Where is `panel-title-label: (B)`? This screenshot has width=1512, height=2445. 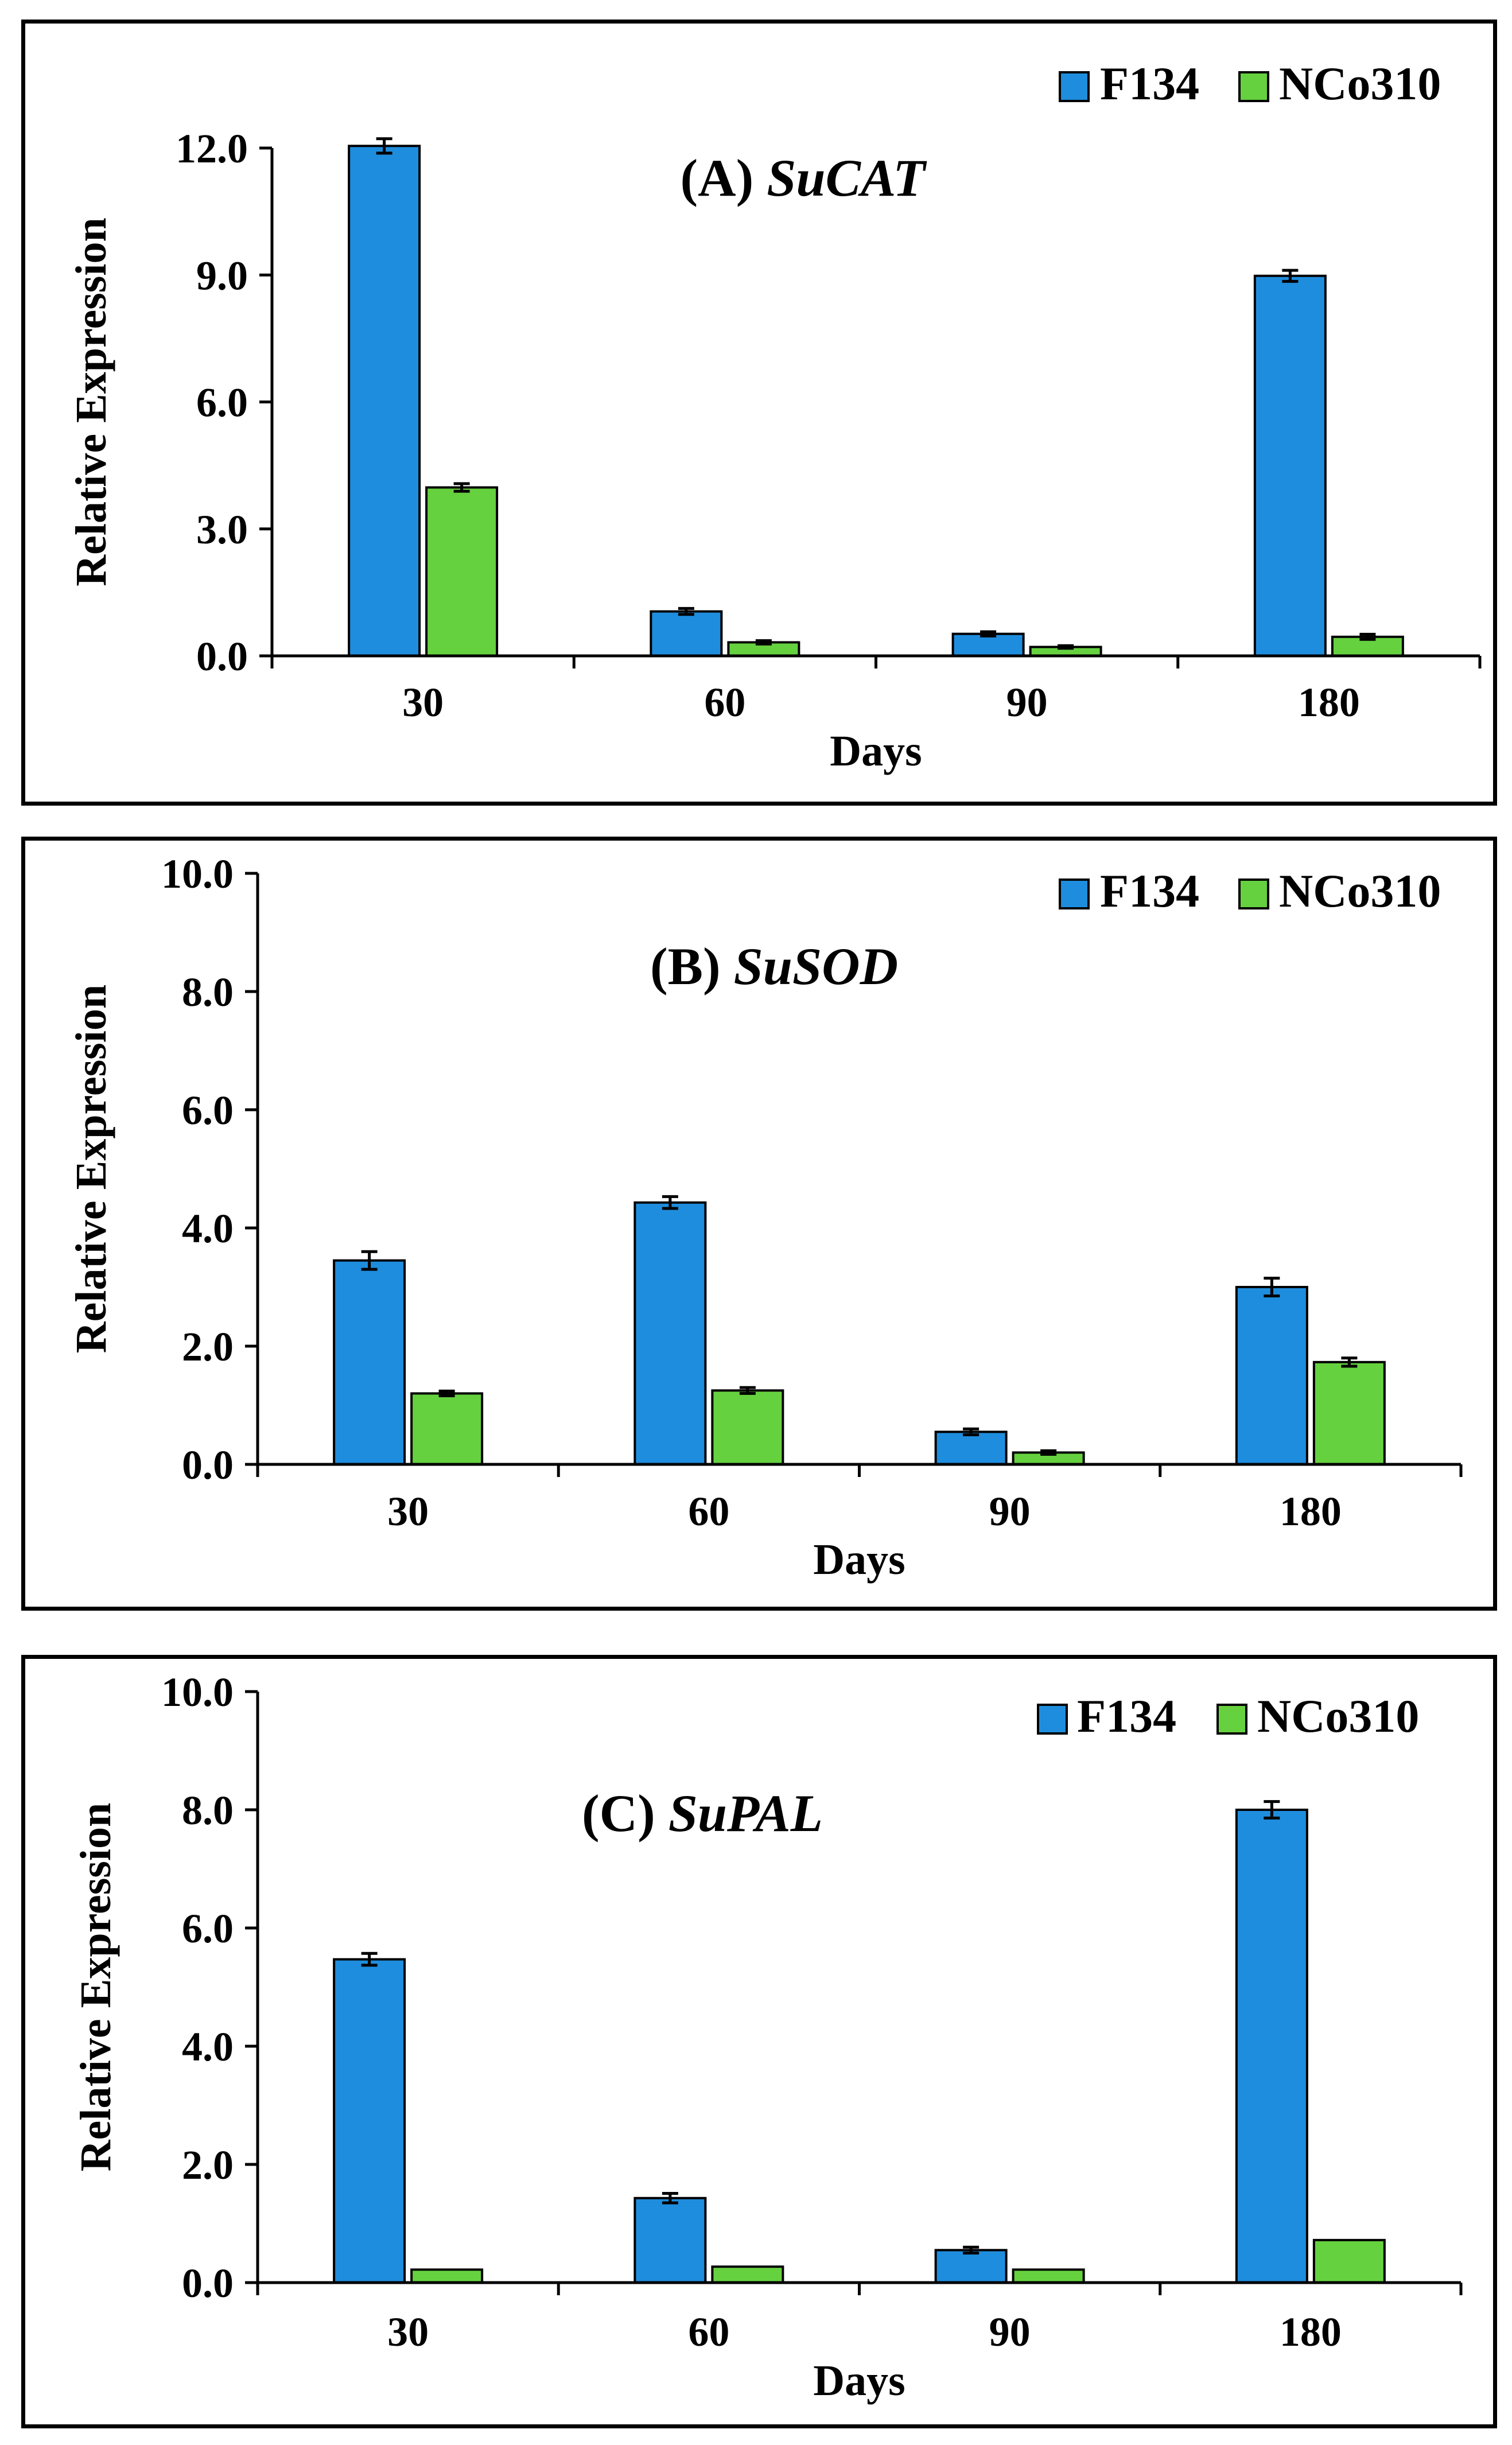 panel-title-label: (B) is located at coordinates (692, 966).